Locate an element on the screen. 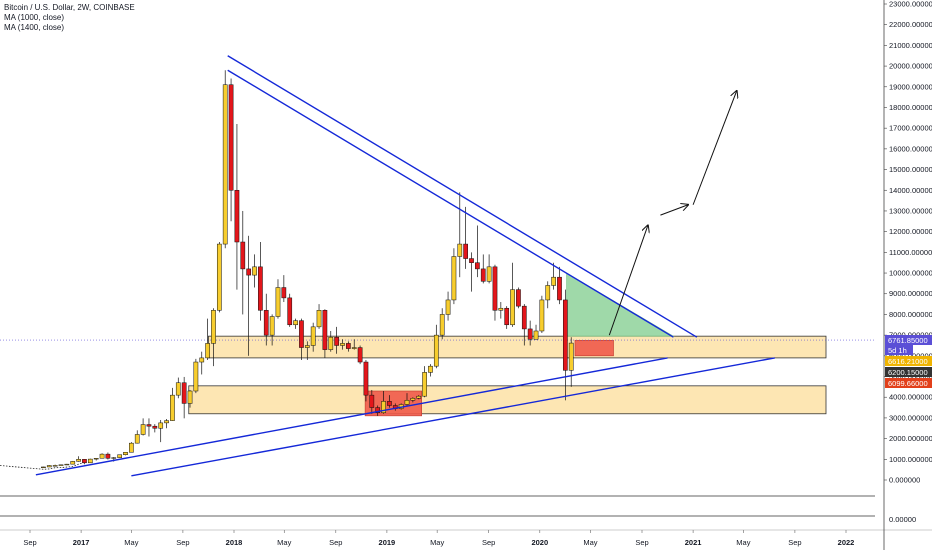 The width and height of the screenshot is (932, 550). x-tick-label: 2020 is located at coordinates (539, 542).